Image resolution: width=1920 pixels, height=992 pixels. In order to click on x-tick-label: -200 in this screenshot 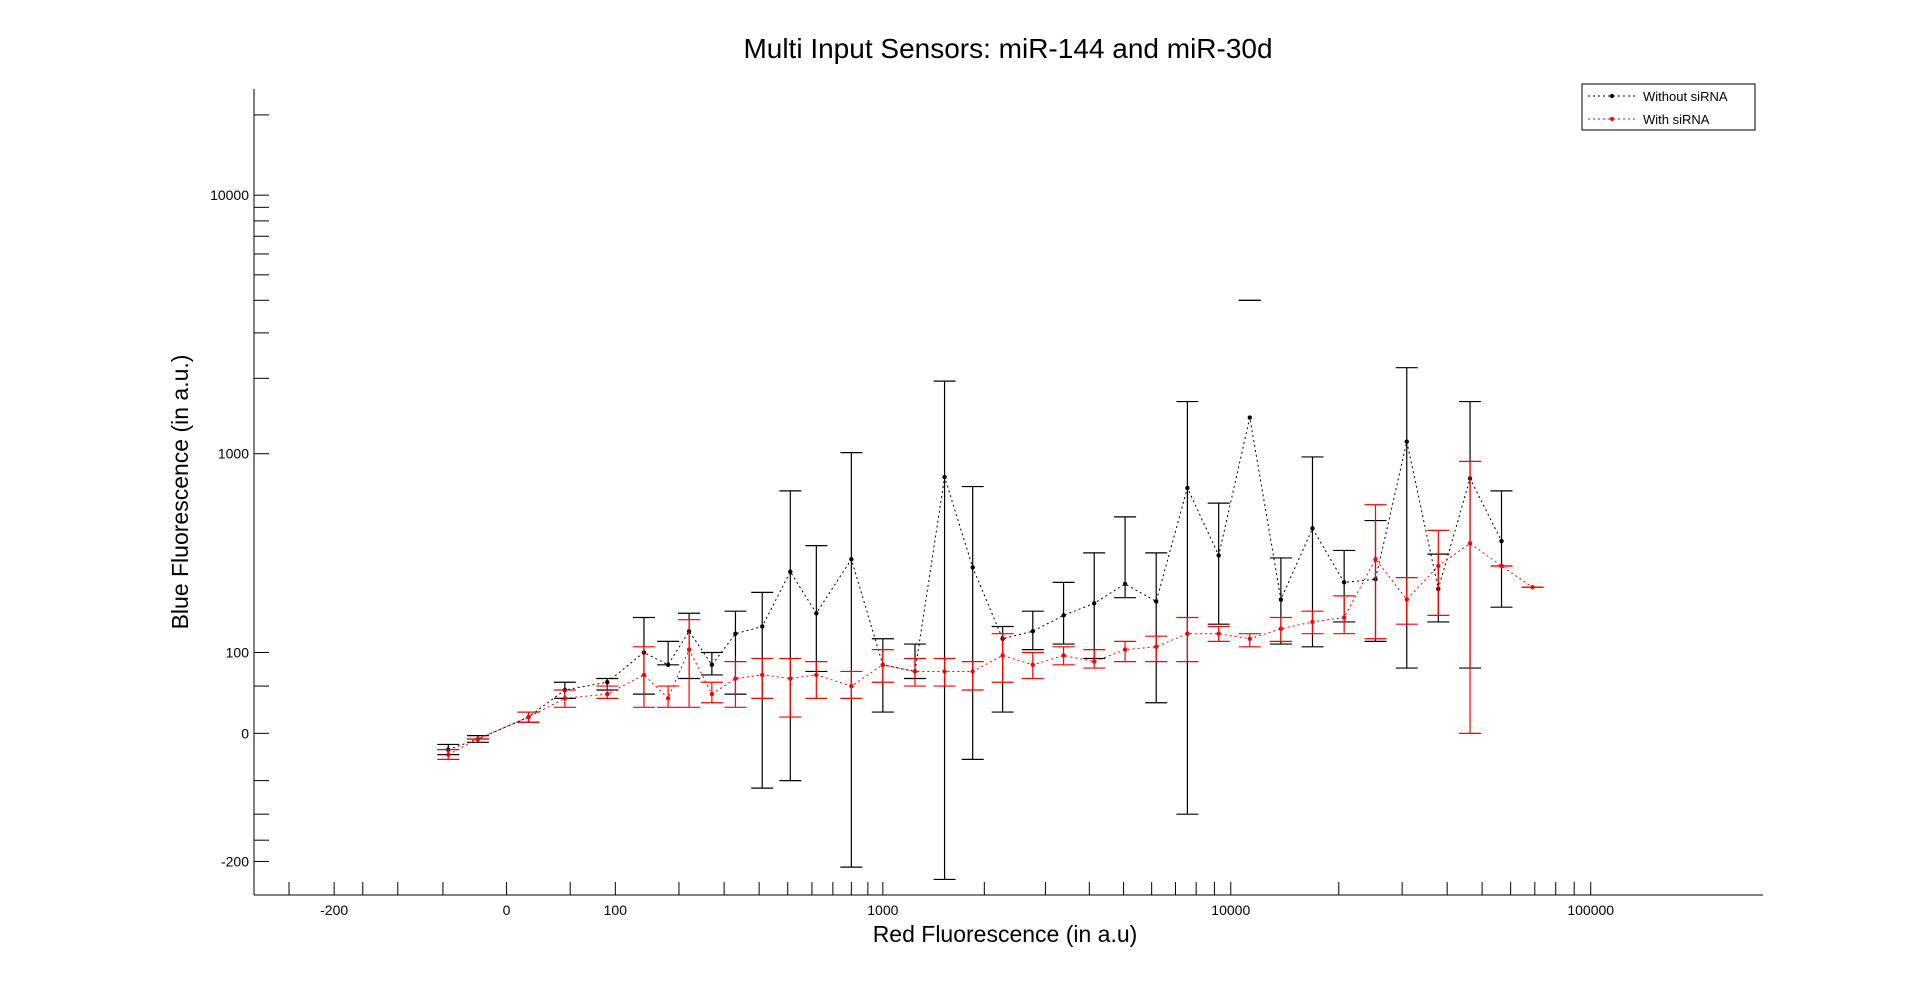, I will do `click(334, 910)`.